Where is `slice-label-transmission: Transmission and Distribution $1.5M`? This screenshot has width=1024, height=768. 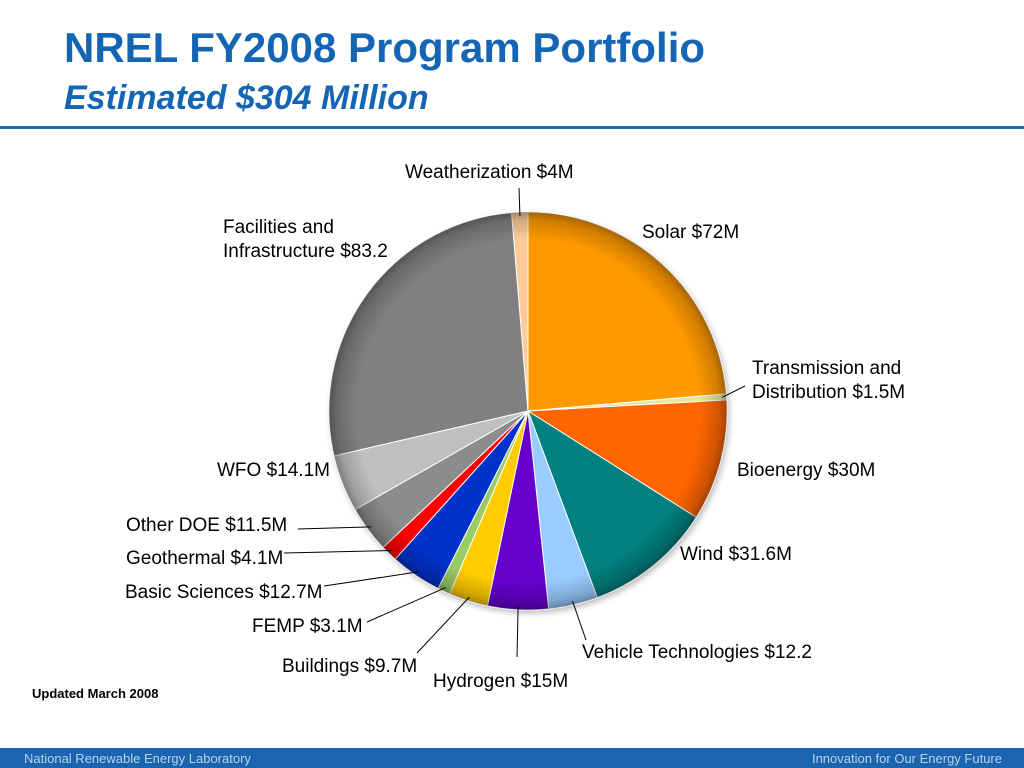 slice-label-transmission: Transmission and Distribution $1.5M is located at coordinates (828, 380).